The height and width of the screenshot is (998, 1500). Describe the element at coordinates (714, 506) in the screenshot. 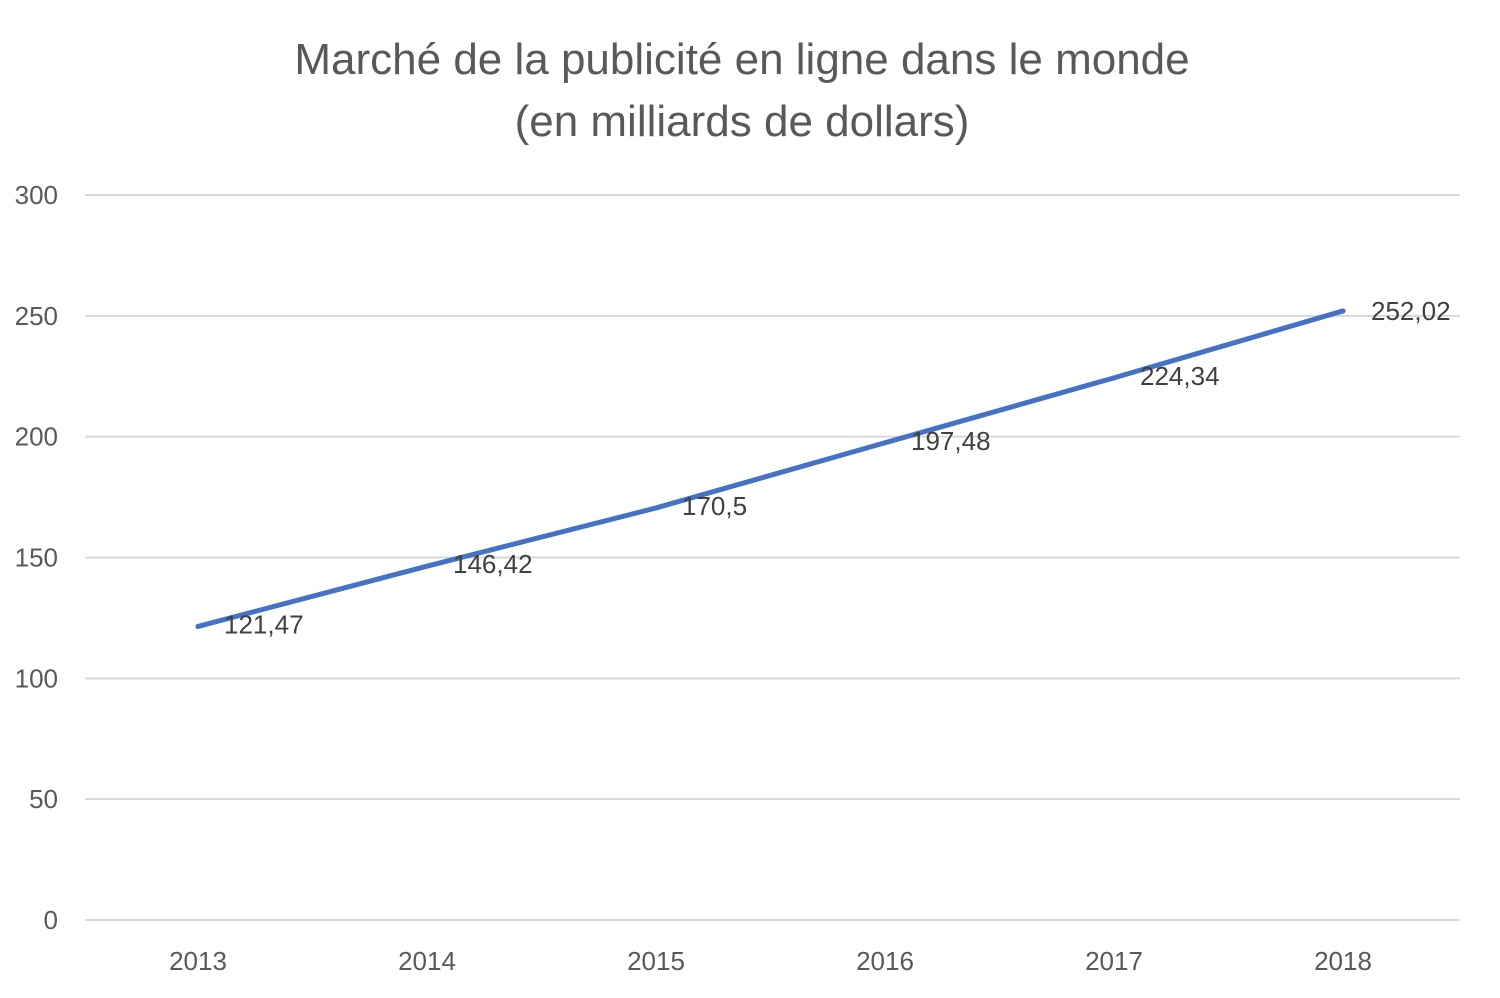

I see `data-label: 170,5` at that location.